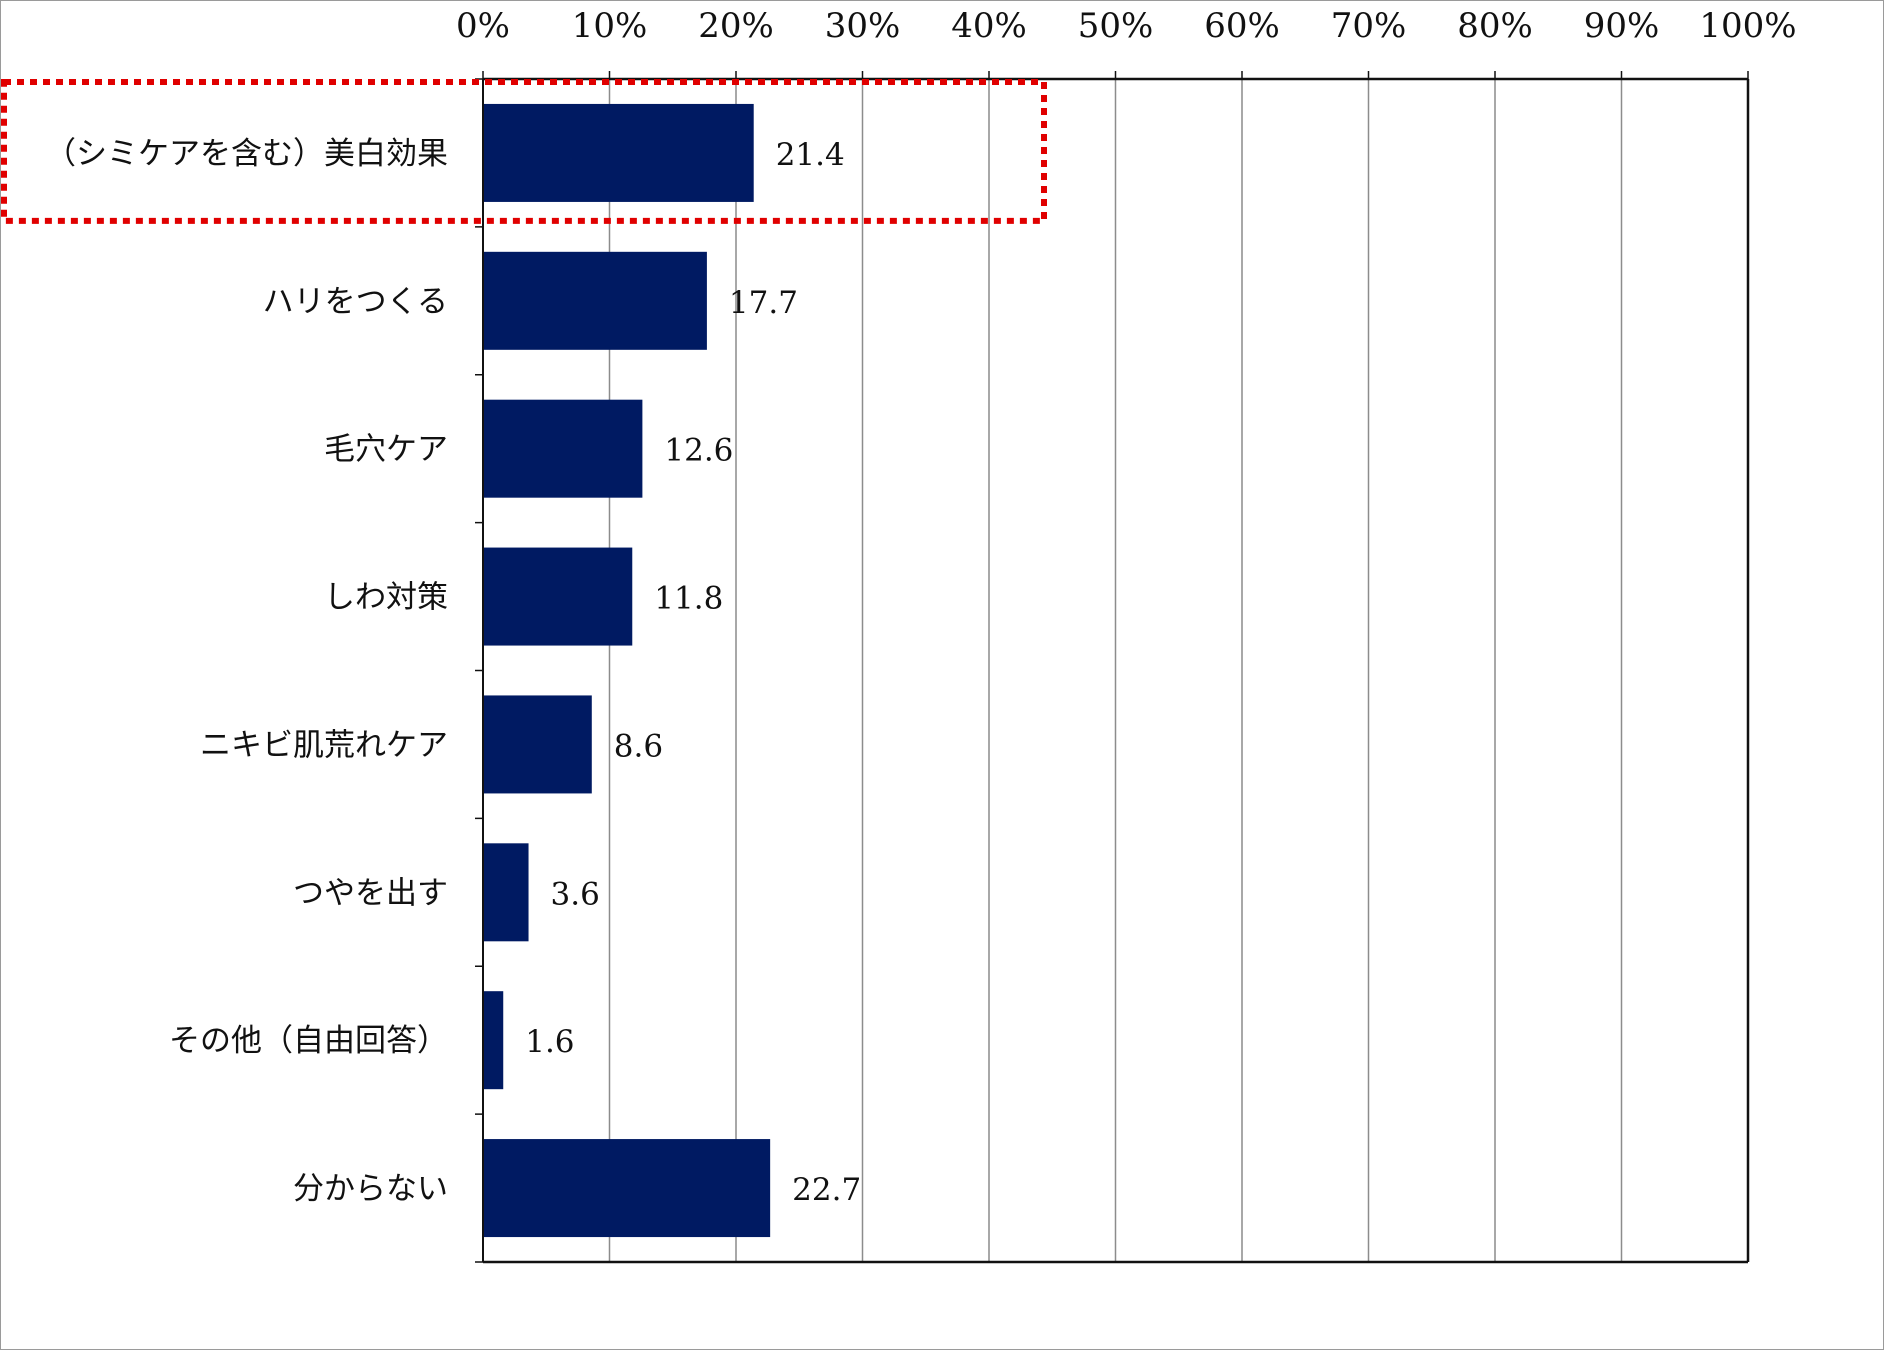  Describe the element at coordinates (1495, 26) in the screenshot. I see `x-tick-label-80: 80%` at that location.